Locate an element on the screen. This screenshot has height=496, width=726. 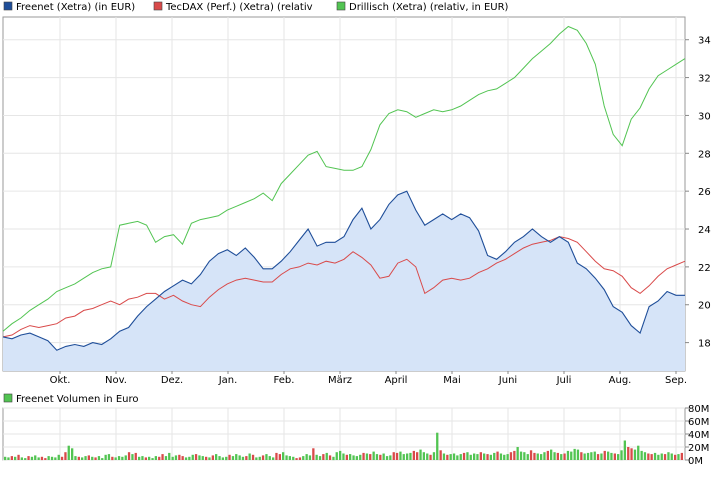
x-tick-label: Feb. is located at coordinates (284, 380).